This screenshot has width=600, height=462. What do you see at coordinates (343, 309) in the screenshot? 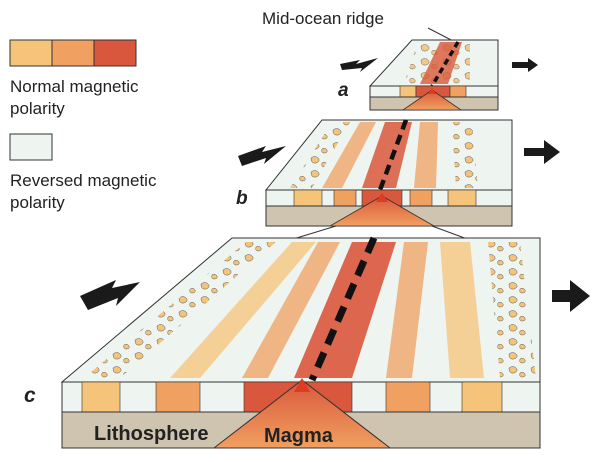
I see `block-c-ridge-axis` at bounding box center [343, 309].